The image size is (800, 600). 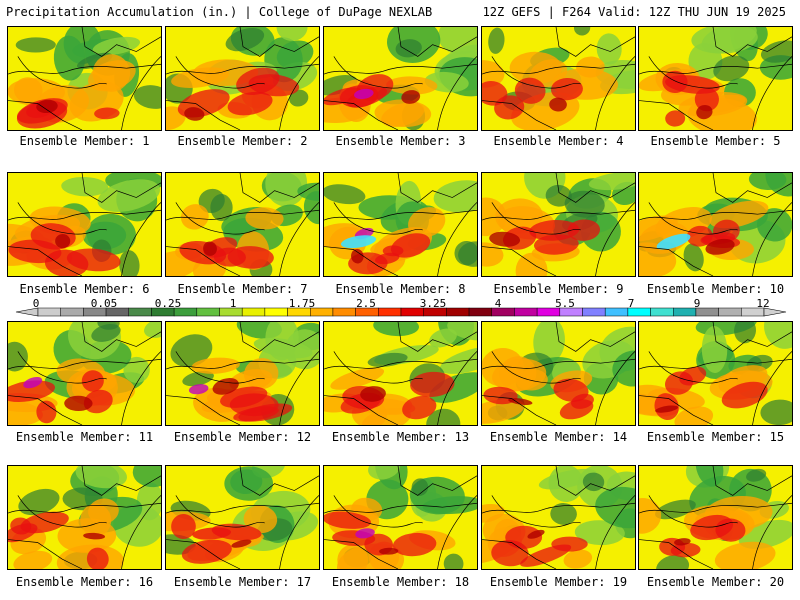 I want to click on ensemble-member-label: Ensemble Member: 18, so click(x=400, y=582).